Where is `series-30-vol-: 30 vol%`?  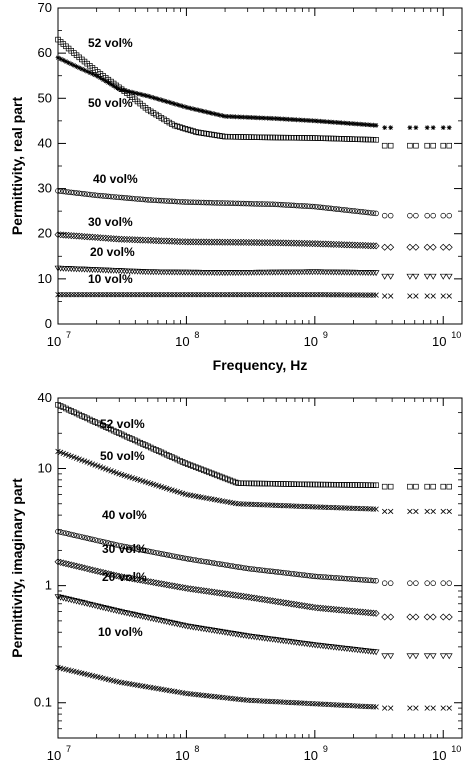 series-30-vol-: 30 vol% is located at coordinates (253, 581).